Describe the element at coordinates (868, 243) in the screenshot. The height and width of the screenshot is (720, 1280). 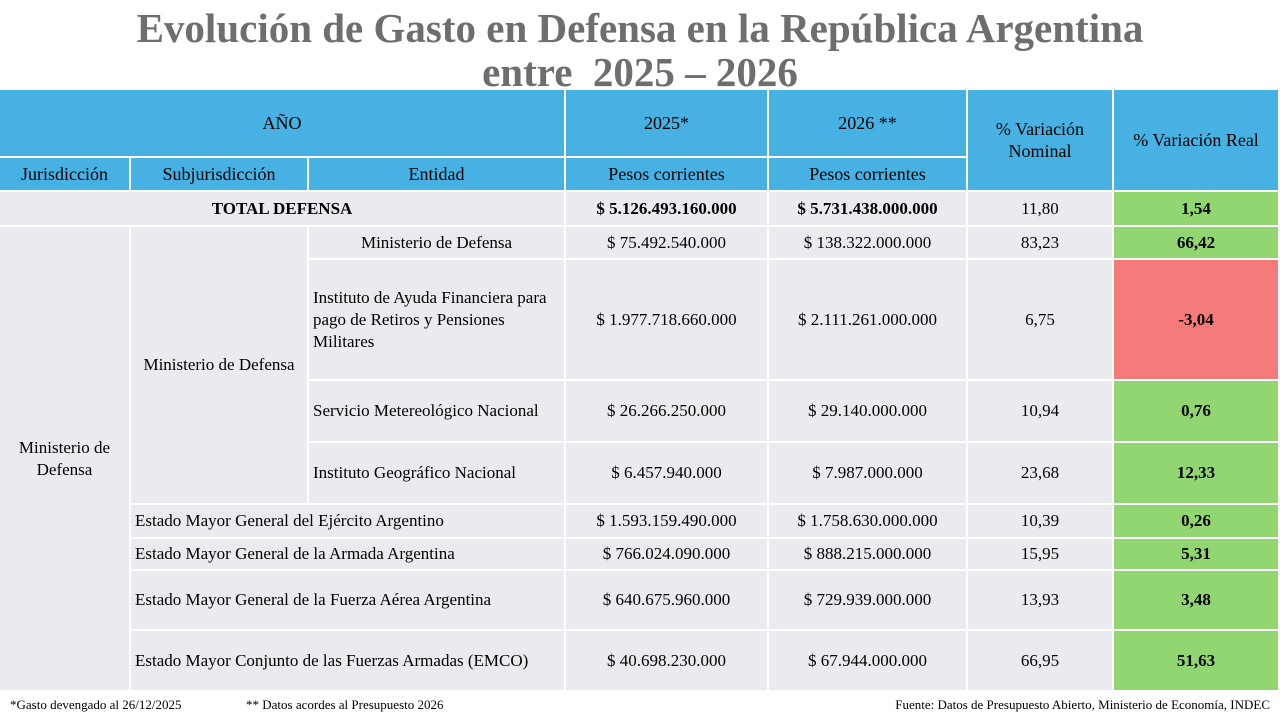
I see `cell-2026: $ 138.322.000.000` at that location.